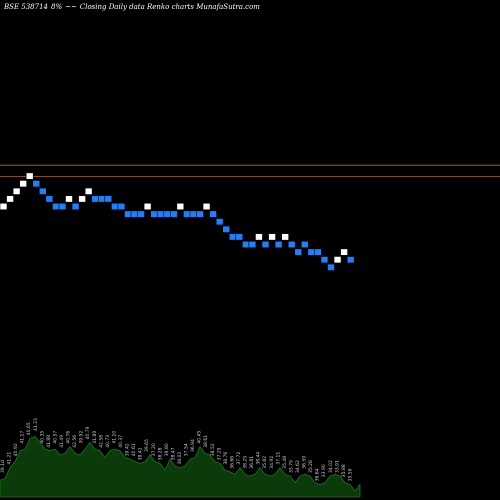  Describe the element at coordinates (298, 466) in the screenshot. I see `volume-data-label: 34.62` at that location.